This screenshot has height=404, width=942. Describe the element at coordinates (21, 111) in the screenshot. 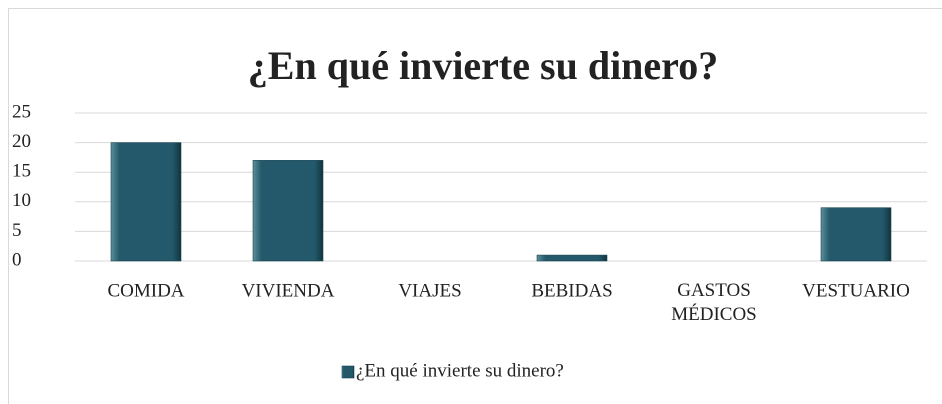

I see `y-tick-label: 25` at that location.